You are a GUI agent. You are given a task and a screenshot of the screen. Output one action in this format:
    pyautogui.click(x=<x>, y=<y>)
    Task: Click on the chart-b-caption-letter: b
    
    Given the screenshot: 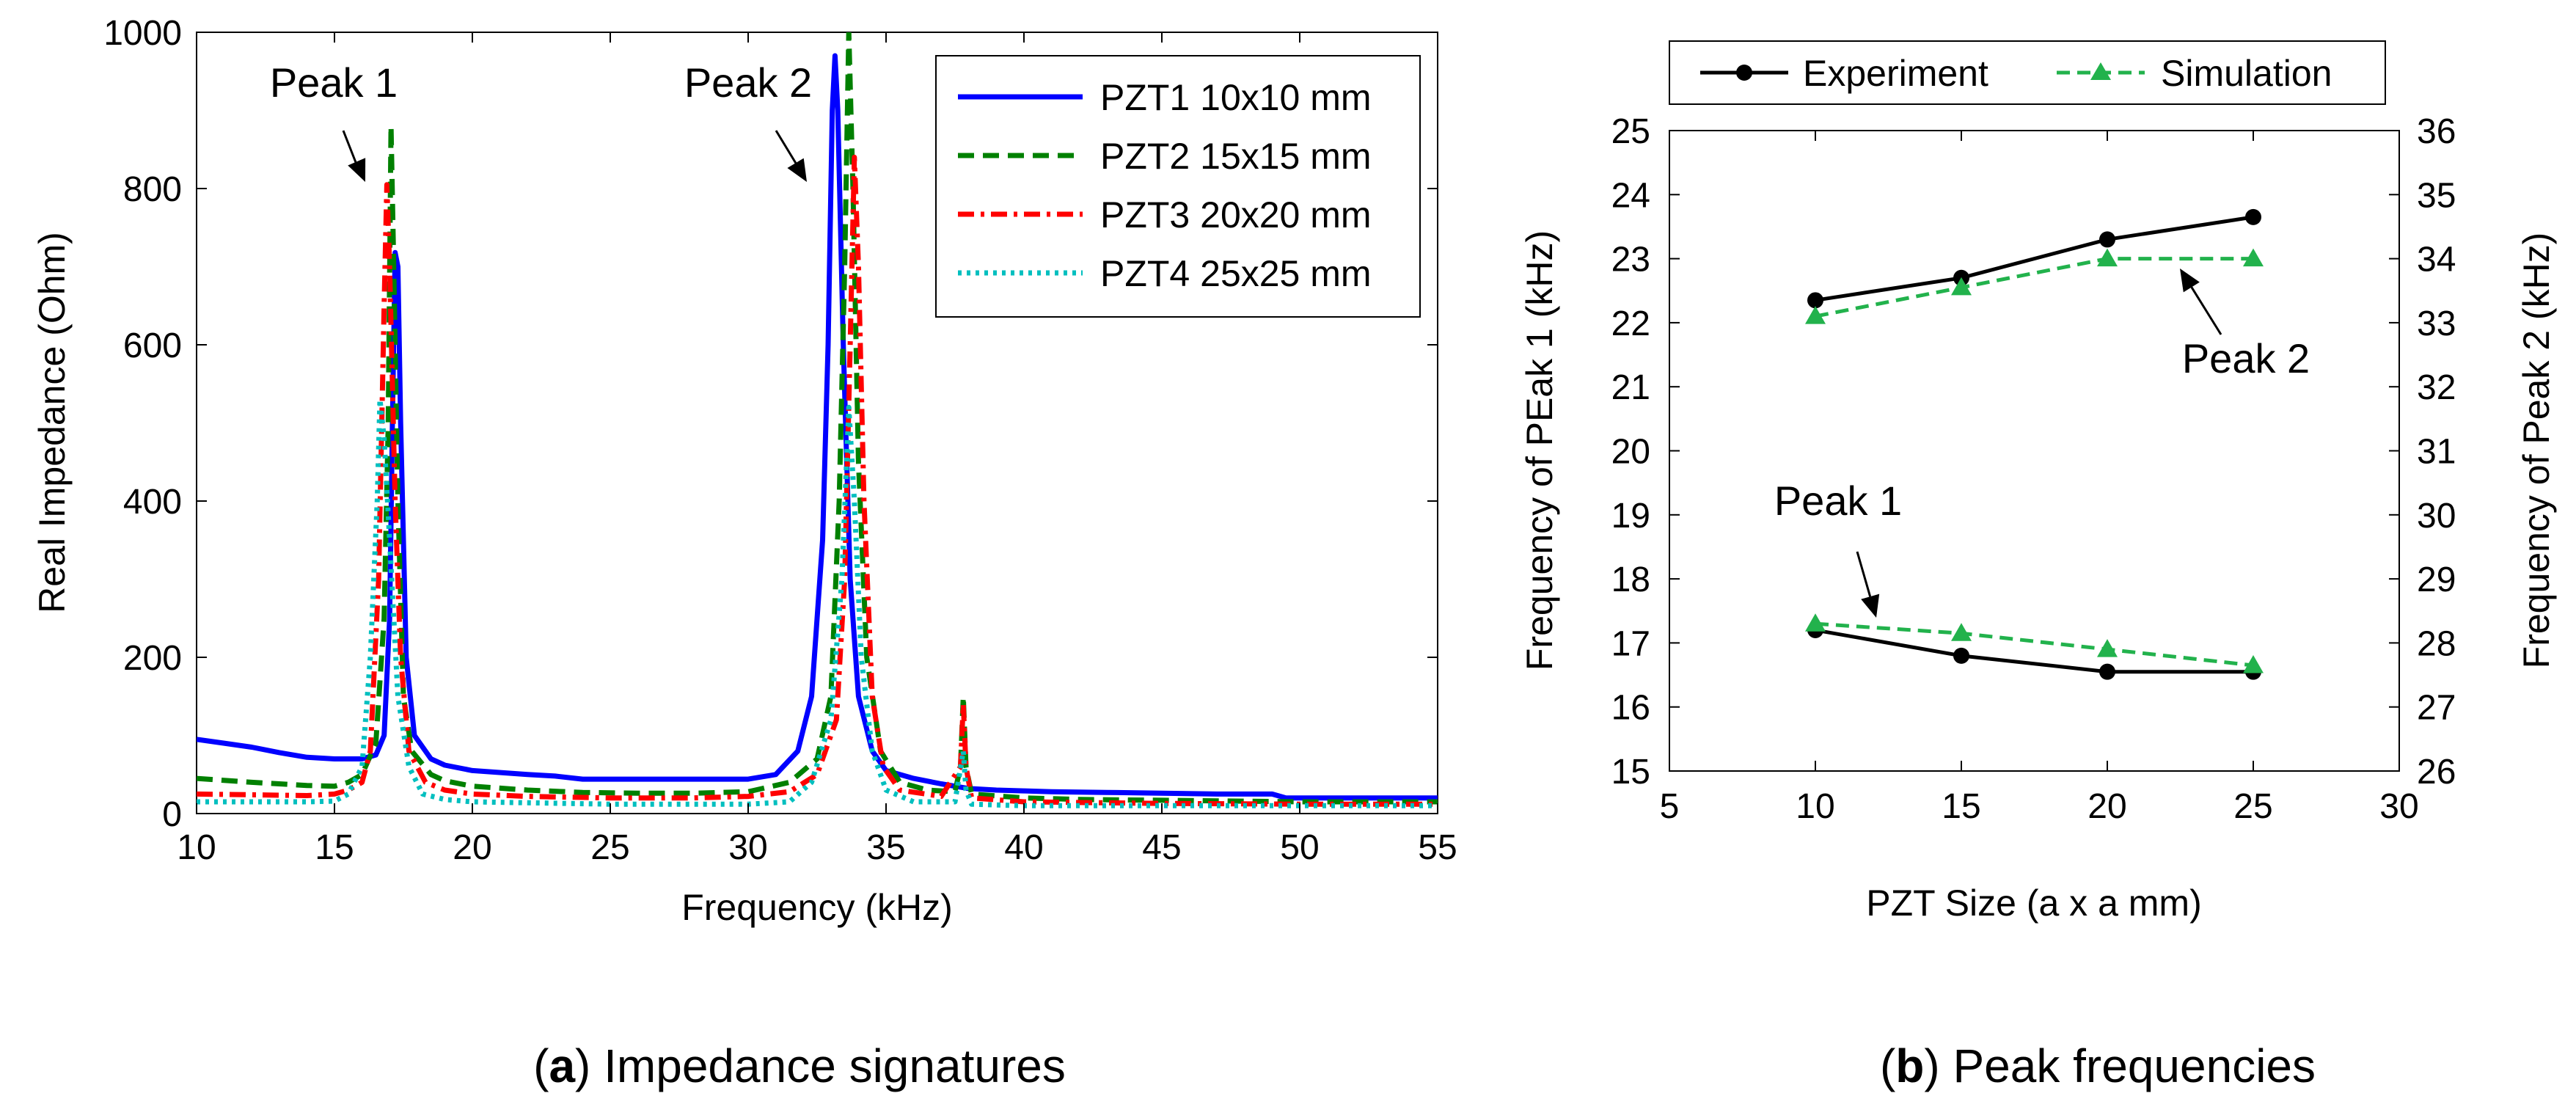 What is the action you would take?
    pyautogui.click(x=1909, y=1066)
    